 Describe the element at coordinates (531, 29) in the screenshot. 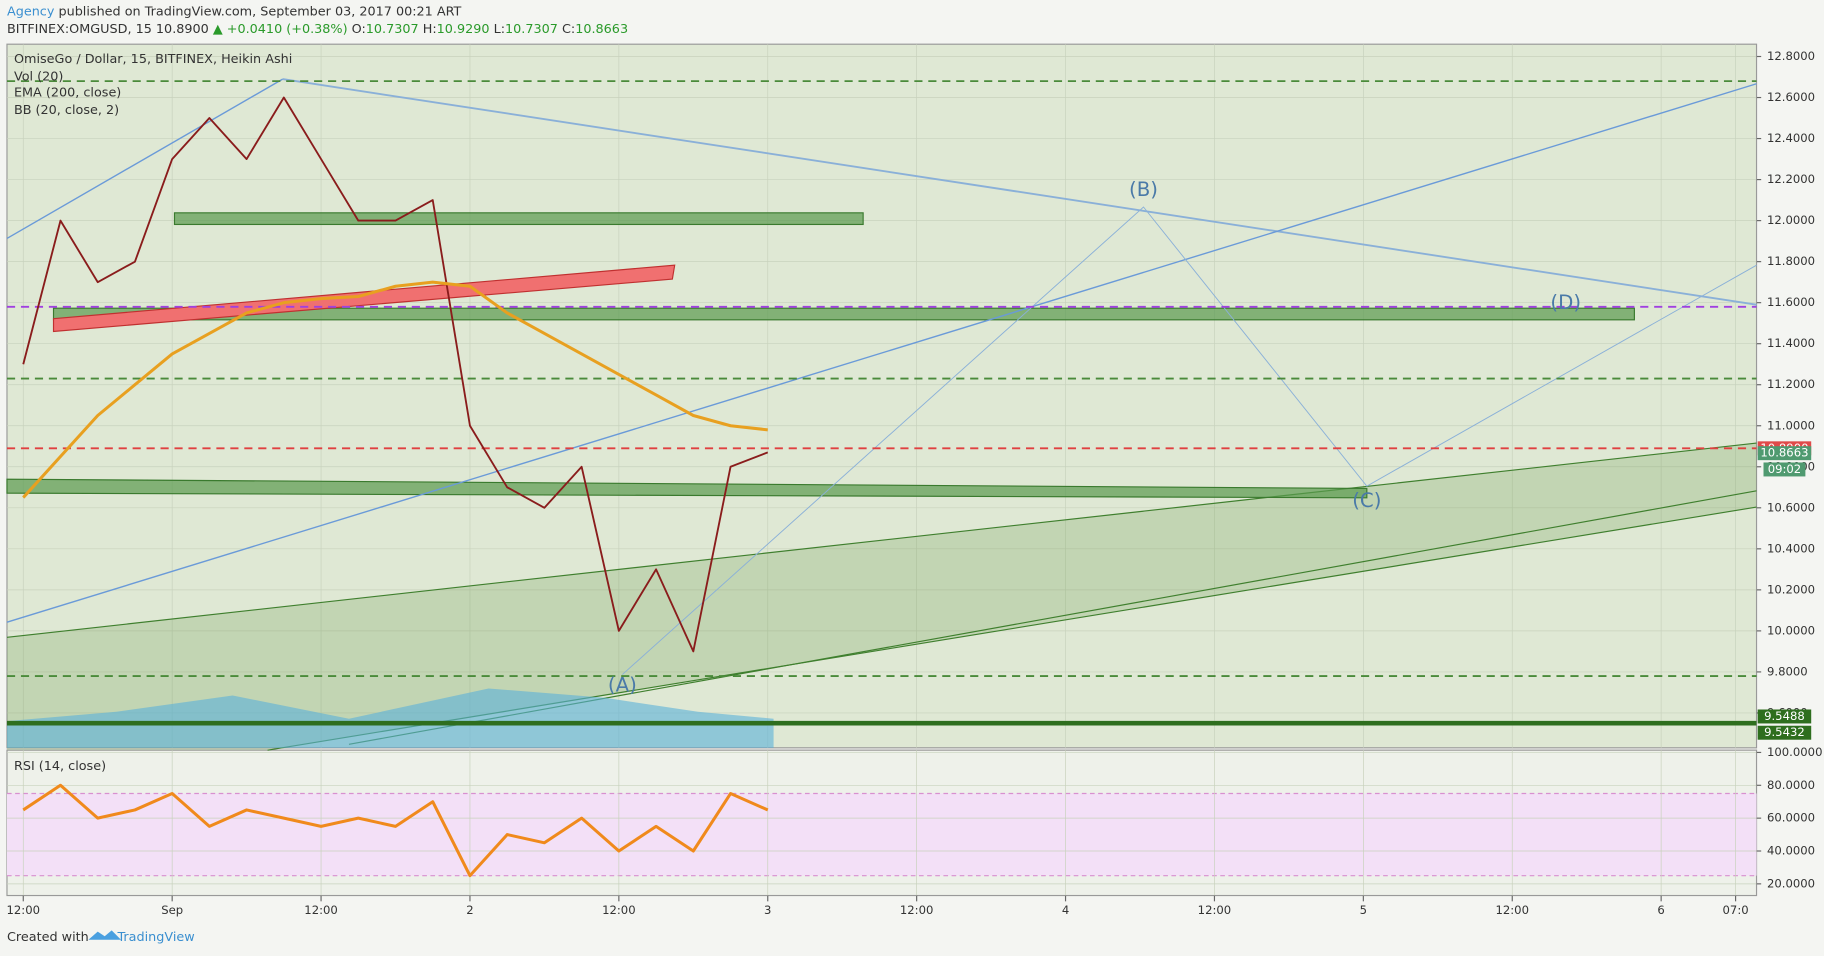

I see `l-value: 10.7307` at that location.